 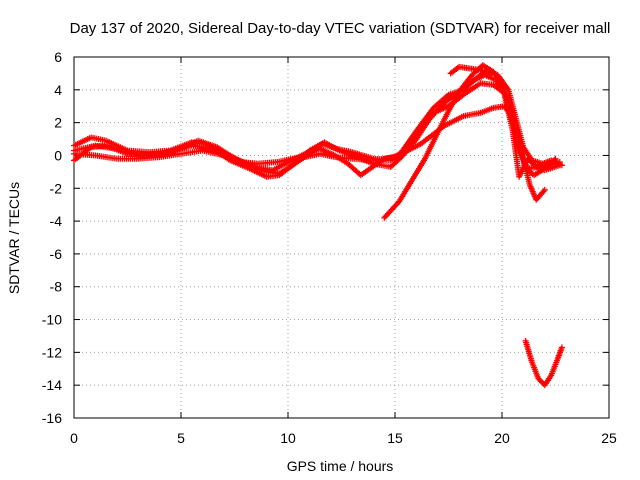 I want to click on x-tick-label: 10, so click(x=288, y=438).